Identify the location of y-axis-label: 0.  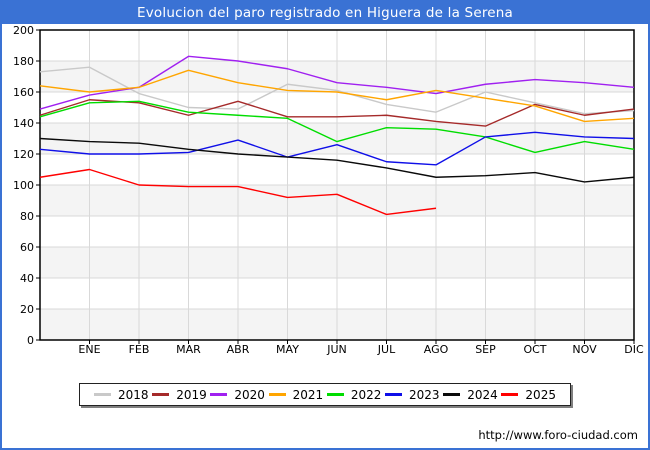
(30, 340).